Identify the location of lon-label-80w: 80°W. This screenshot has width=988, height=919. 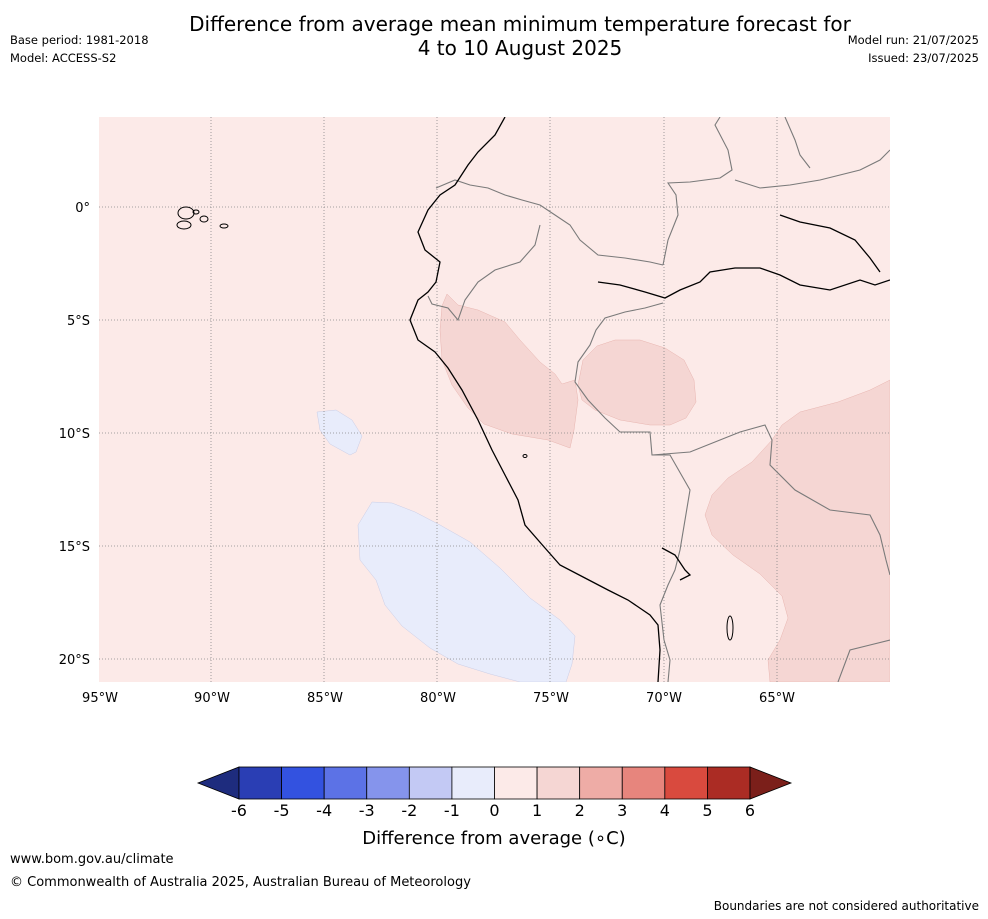
(438, 698).